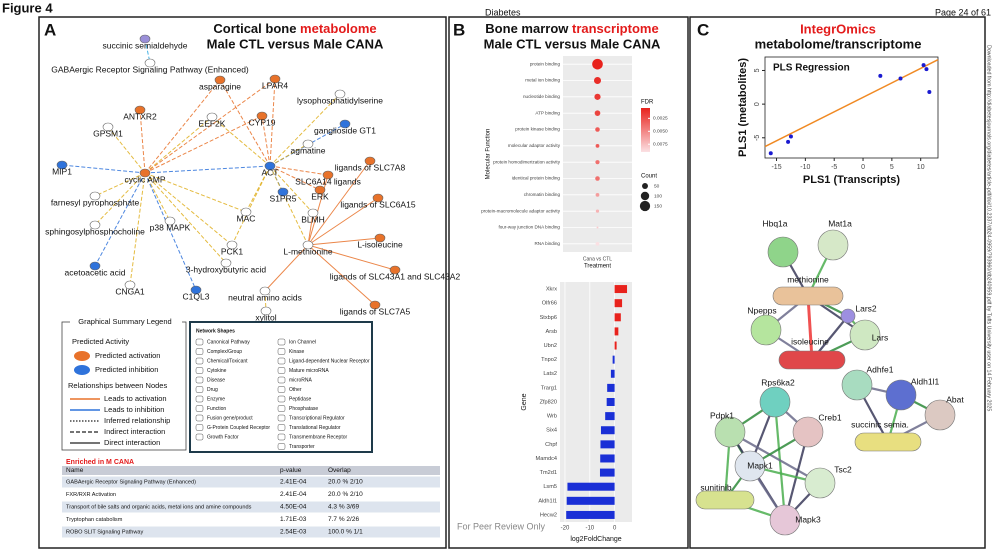  Describe the element at coordinates (537, 129) in the screenshot. I see `y-tick-label: protein kinase binding` at that location.